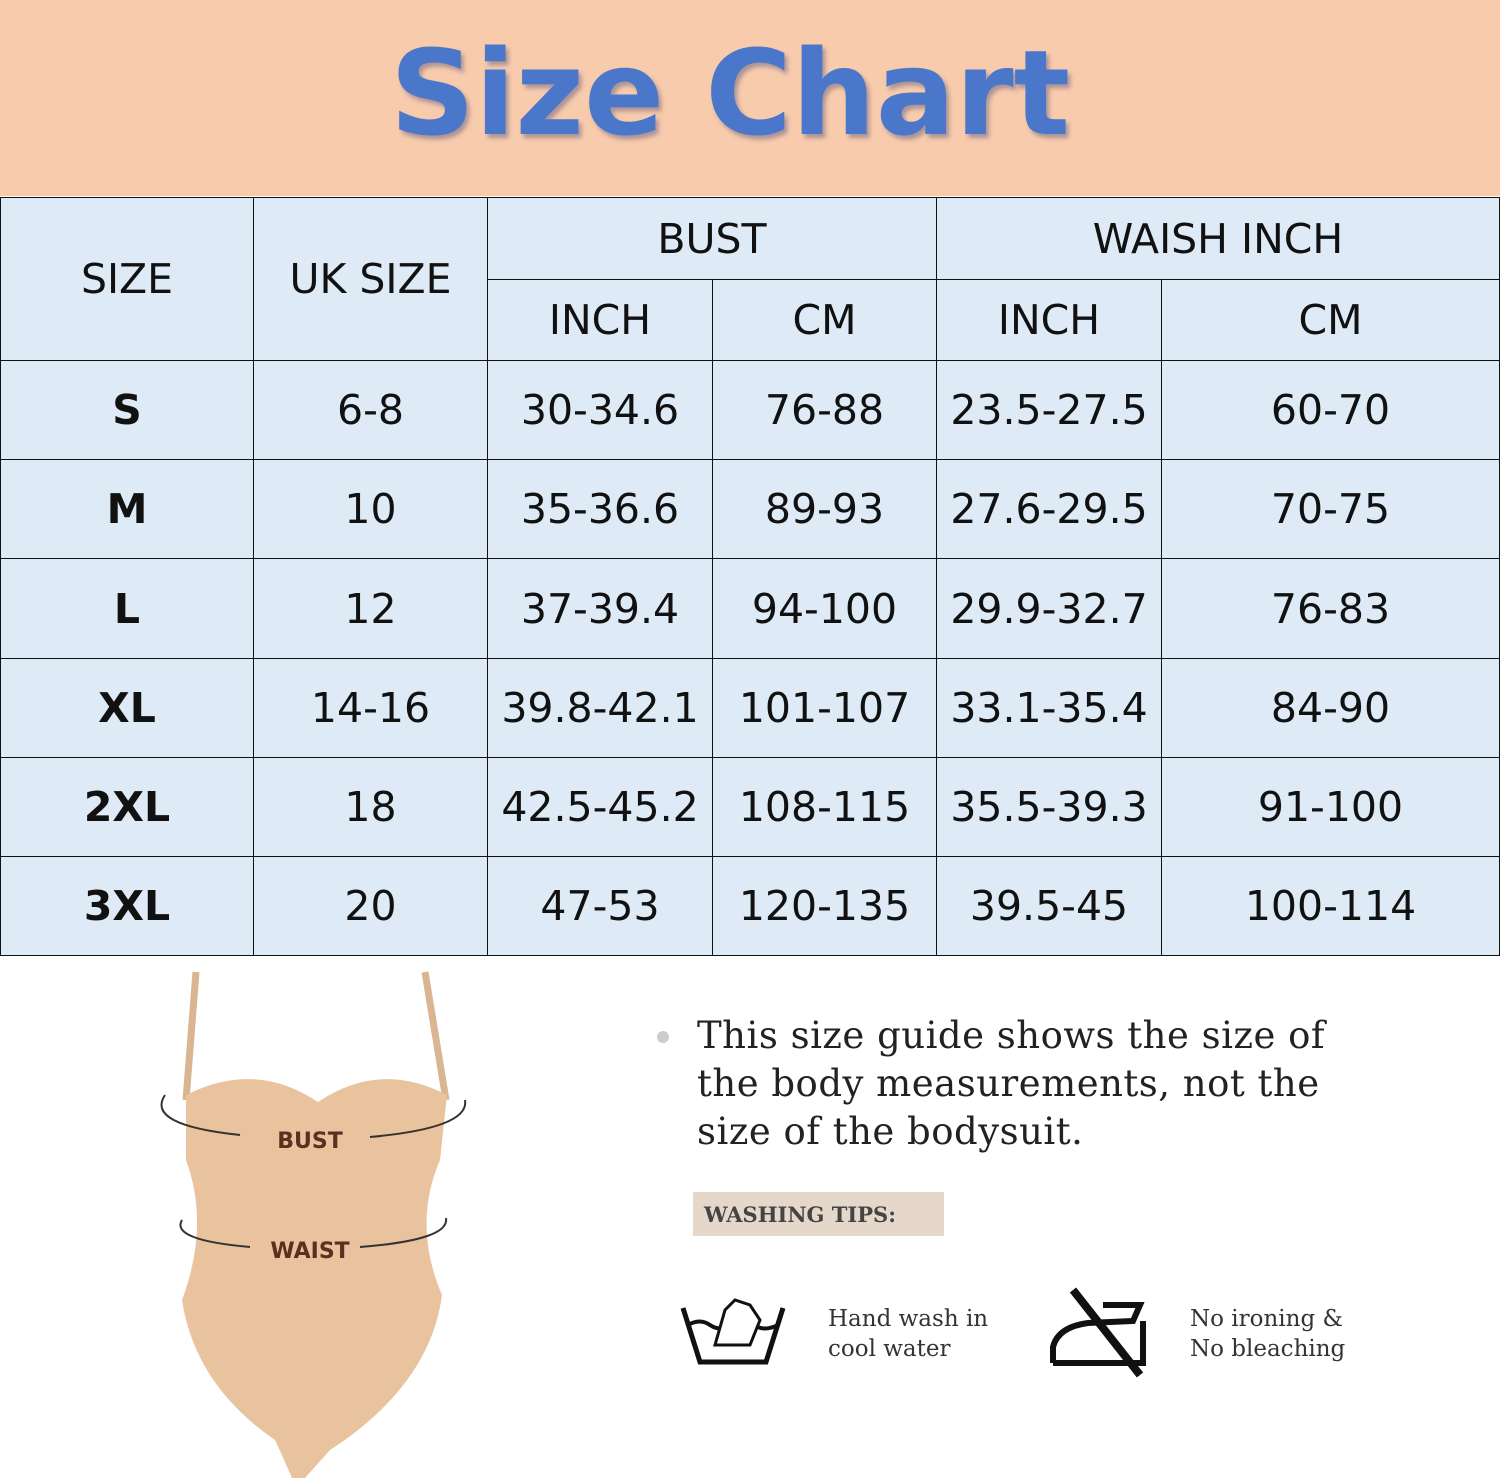 This screenshot has height=1484, width=1500. Describe the element at coordinates (313, 1232) in the screenshot. I see `waist-line` at that location.